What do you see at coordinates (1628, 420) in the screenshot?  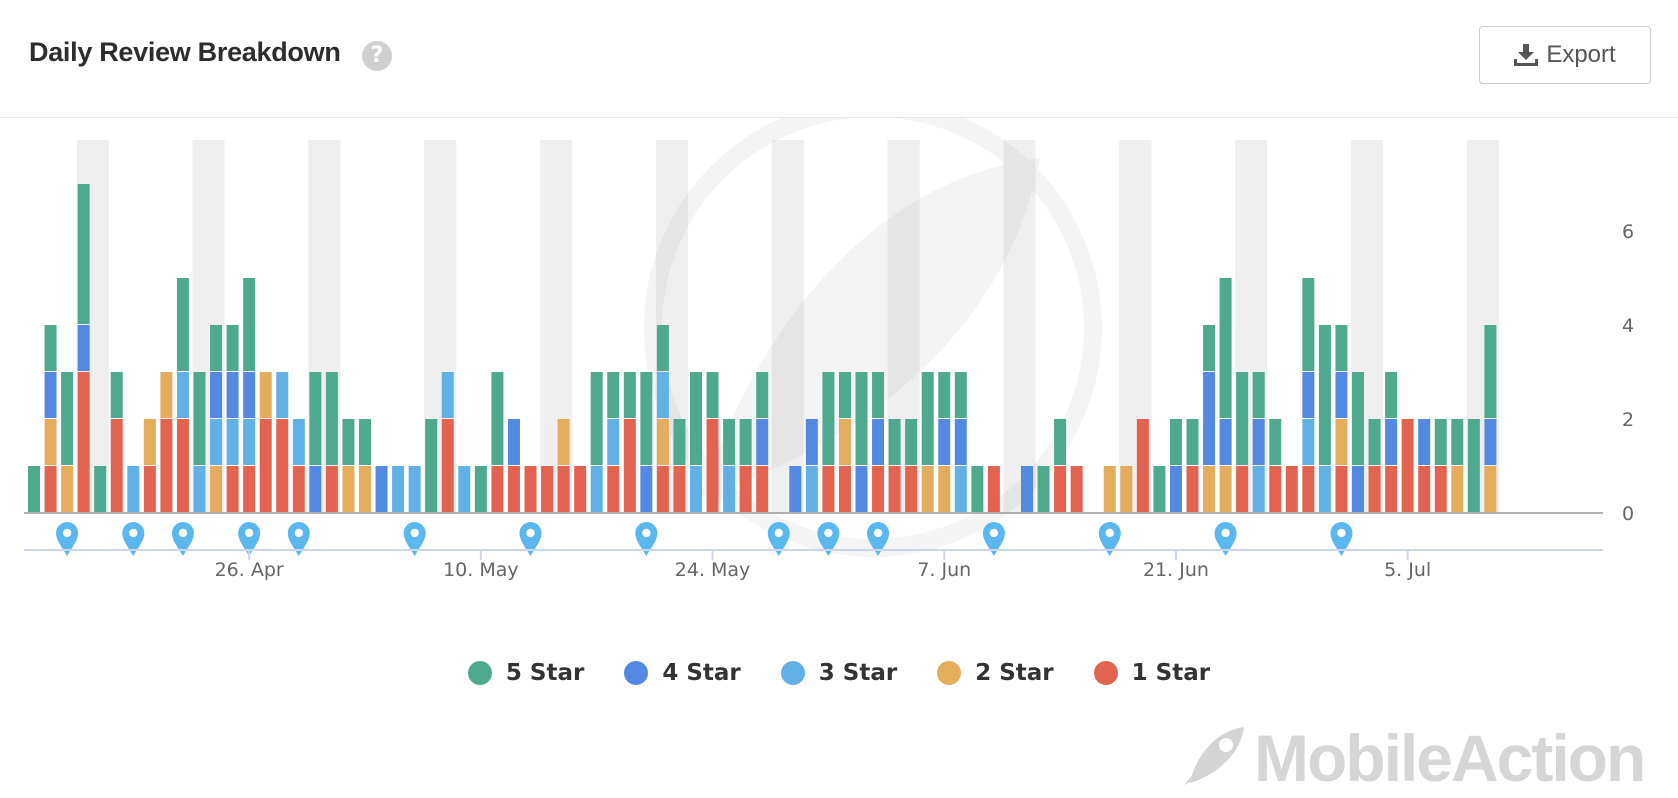 I see `y-tick-label: 2` at bounding box center [1628, 420].